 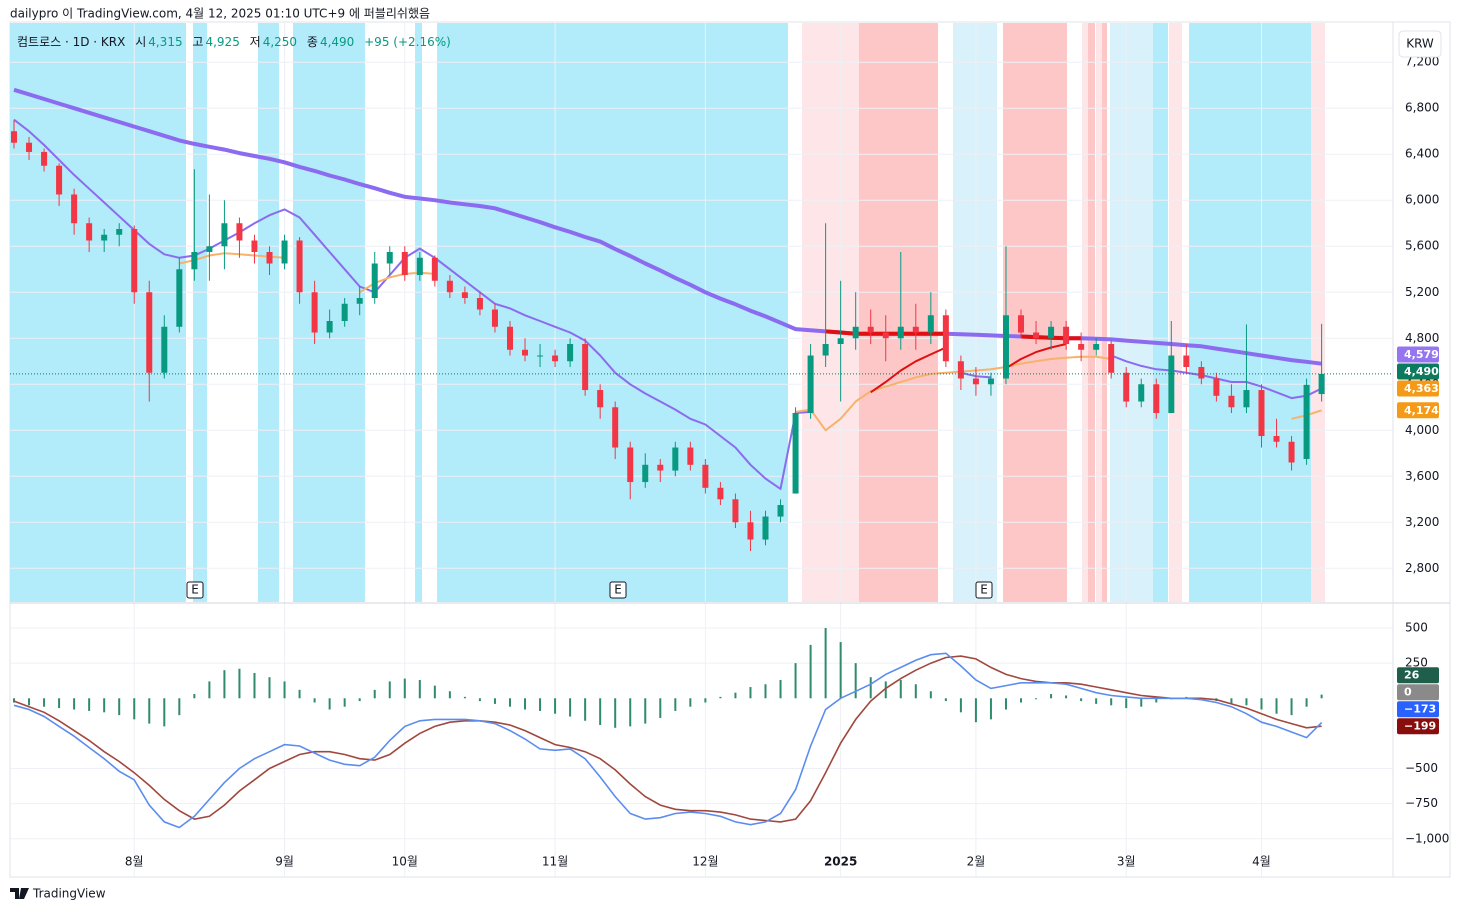 What do you see at coordinates (71, 42) in the screenshot?
I see `symbol: 컴트로스 · 1D · KRX` at bounding box center [71, 42].